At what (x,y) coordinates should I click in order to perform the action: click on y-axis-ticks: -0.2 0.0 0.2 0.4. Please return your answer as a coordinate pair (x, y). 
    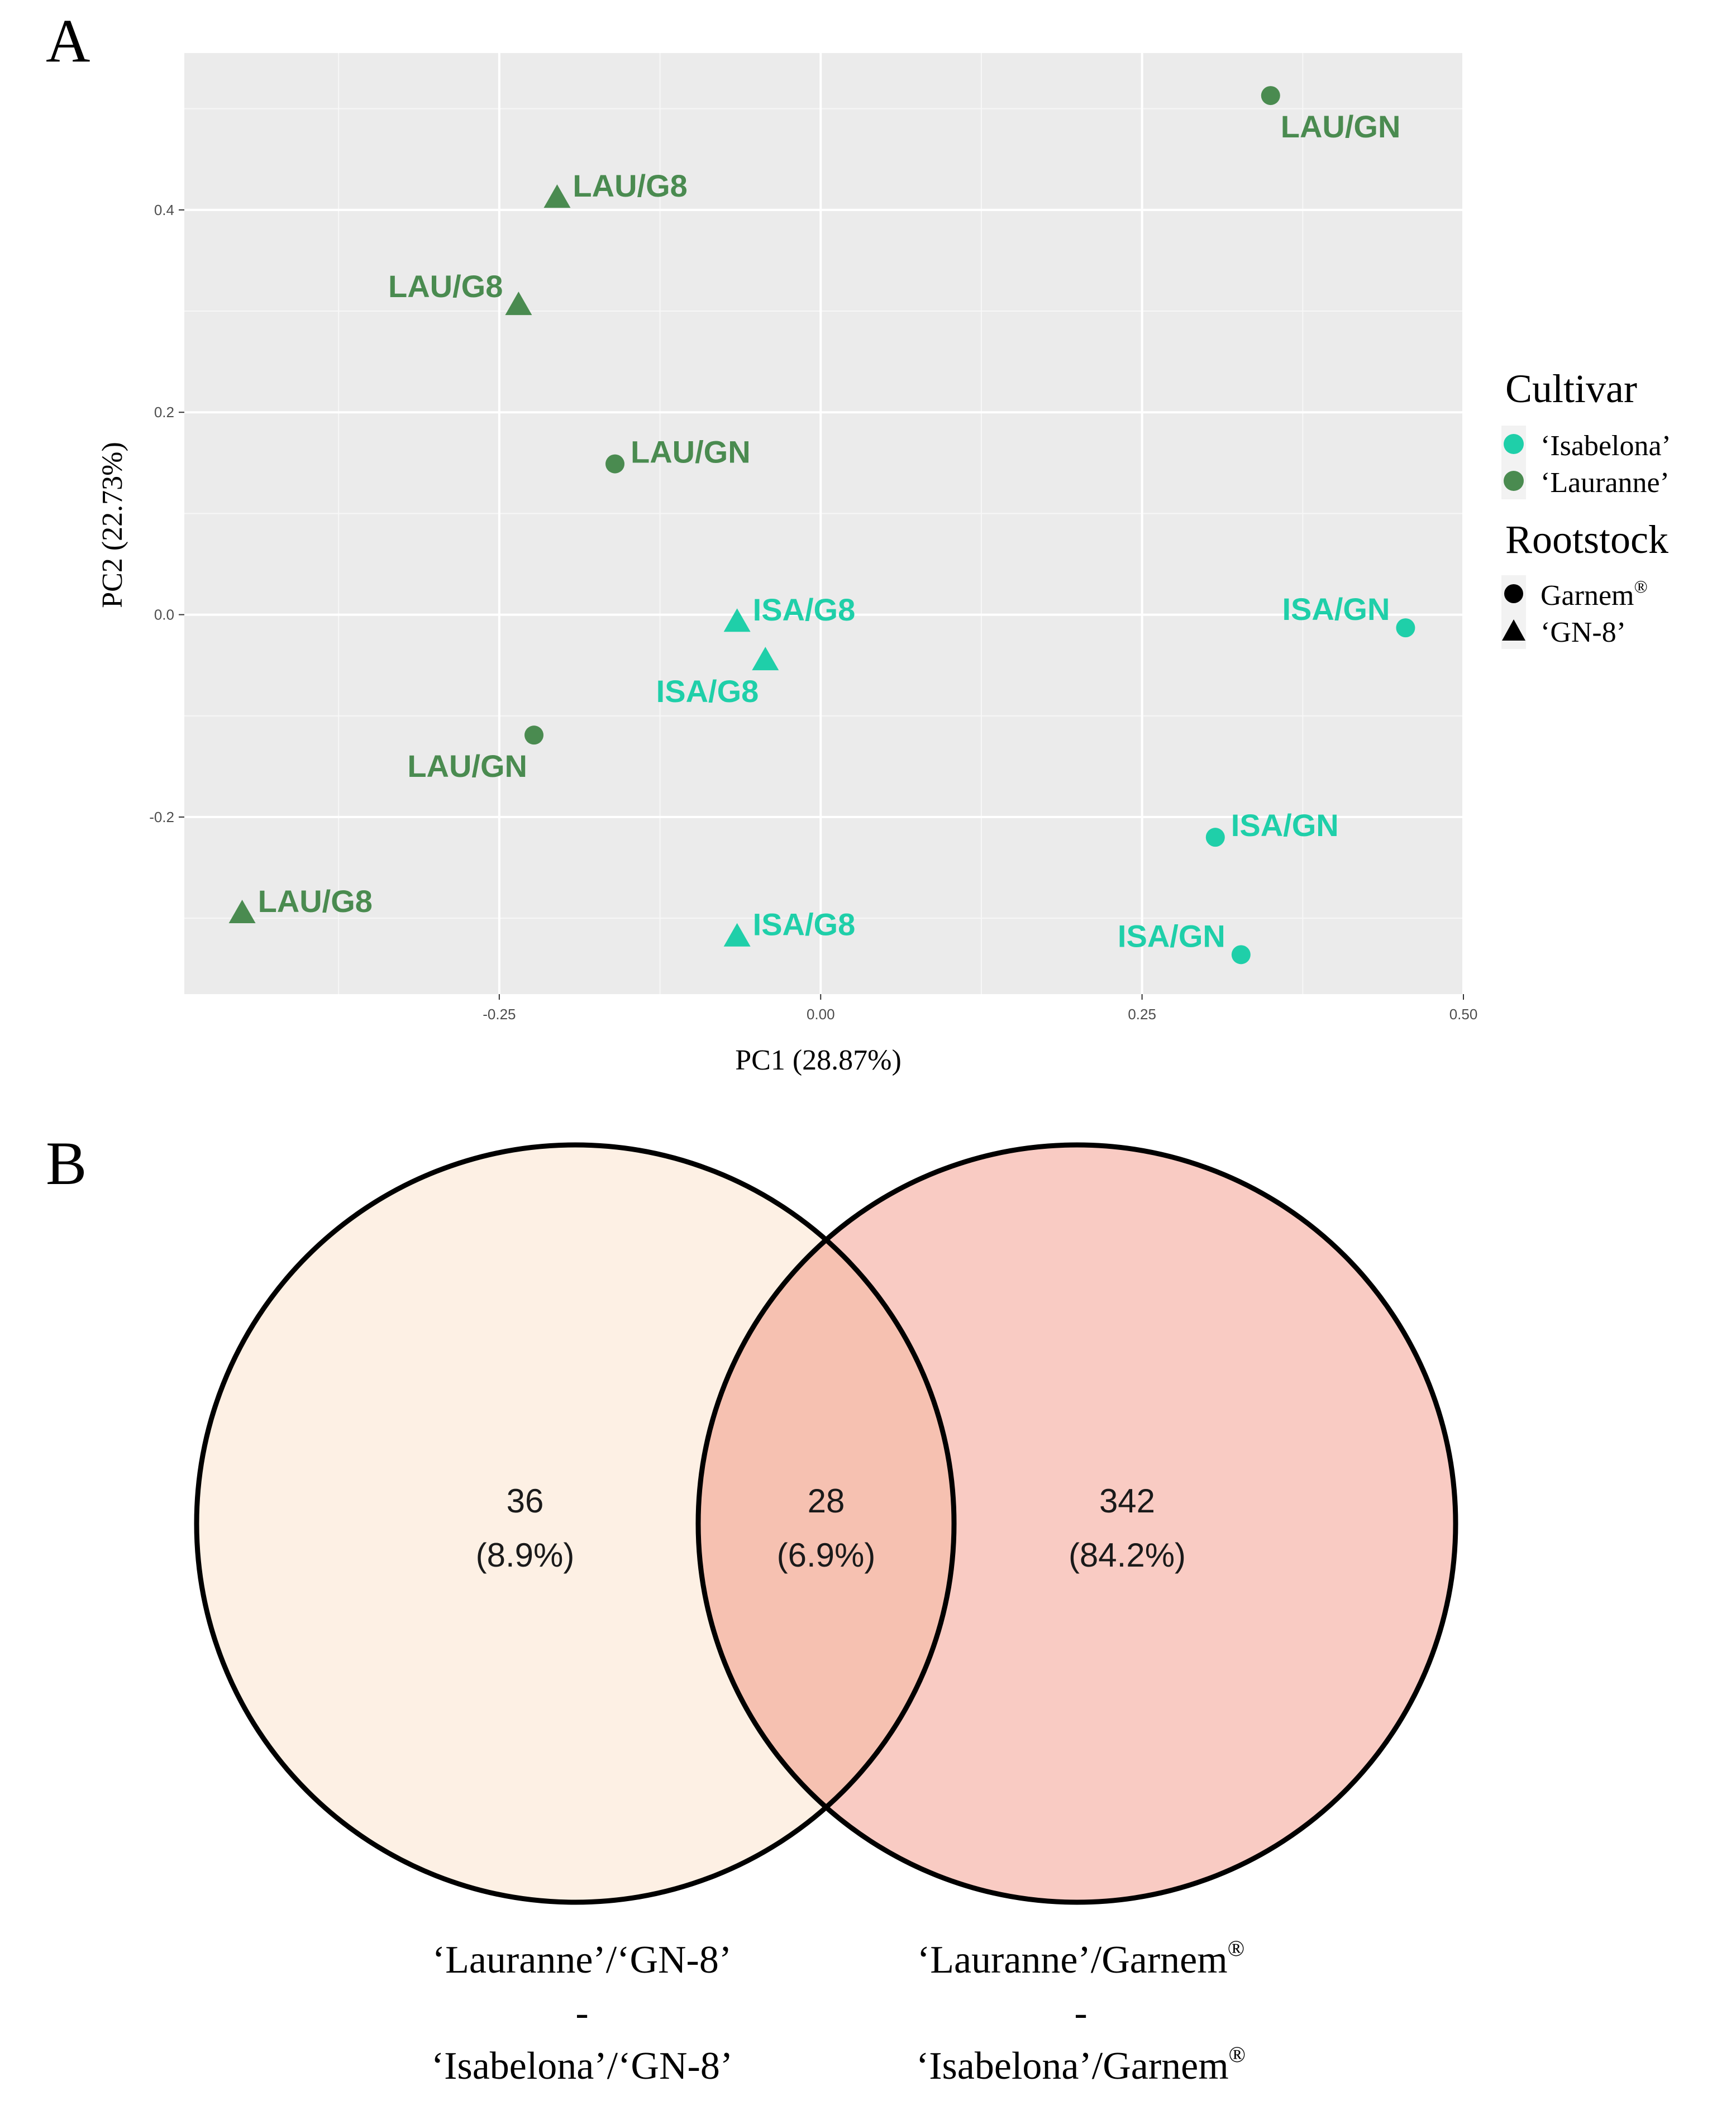
    Looking at the image, I should click on (166, 513).